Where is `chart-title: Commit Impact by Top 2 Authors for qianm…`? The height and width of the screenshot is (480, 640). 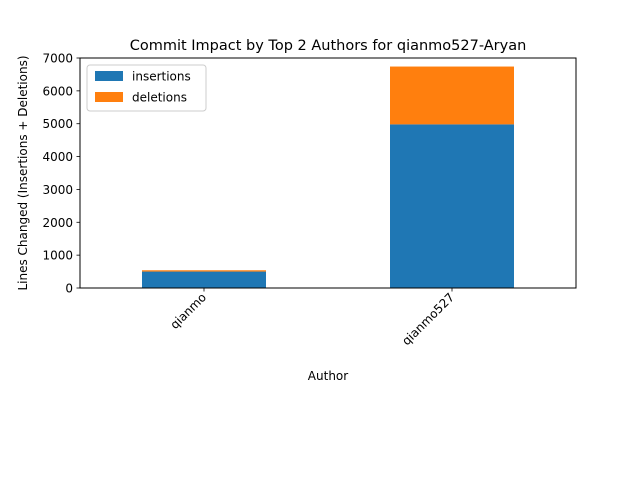
chart-title: Commit Impact by Top 2 Authors for qianm… is located at coordinates (328, 46).